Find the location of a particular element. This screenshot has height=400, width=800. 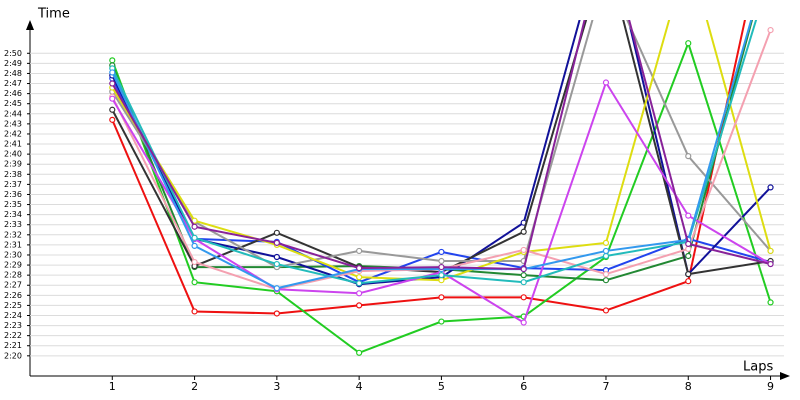

y-tick-label: 2:37 is located at coordinates (13, 184).